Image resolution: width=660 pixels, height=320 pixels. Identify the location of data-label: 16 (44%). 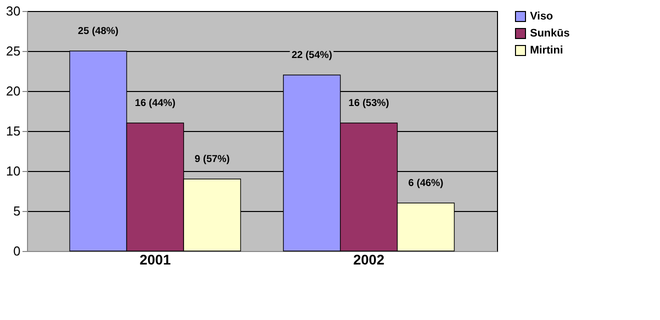
(155, 103).